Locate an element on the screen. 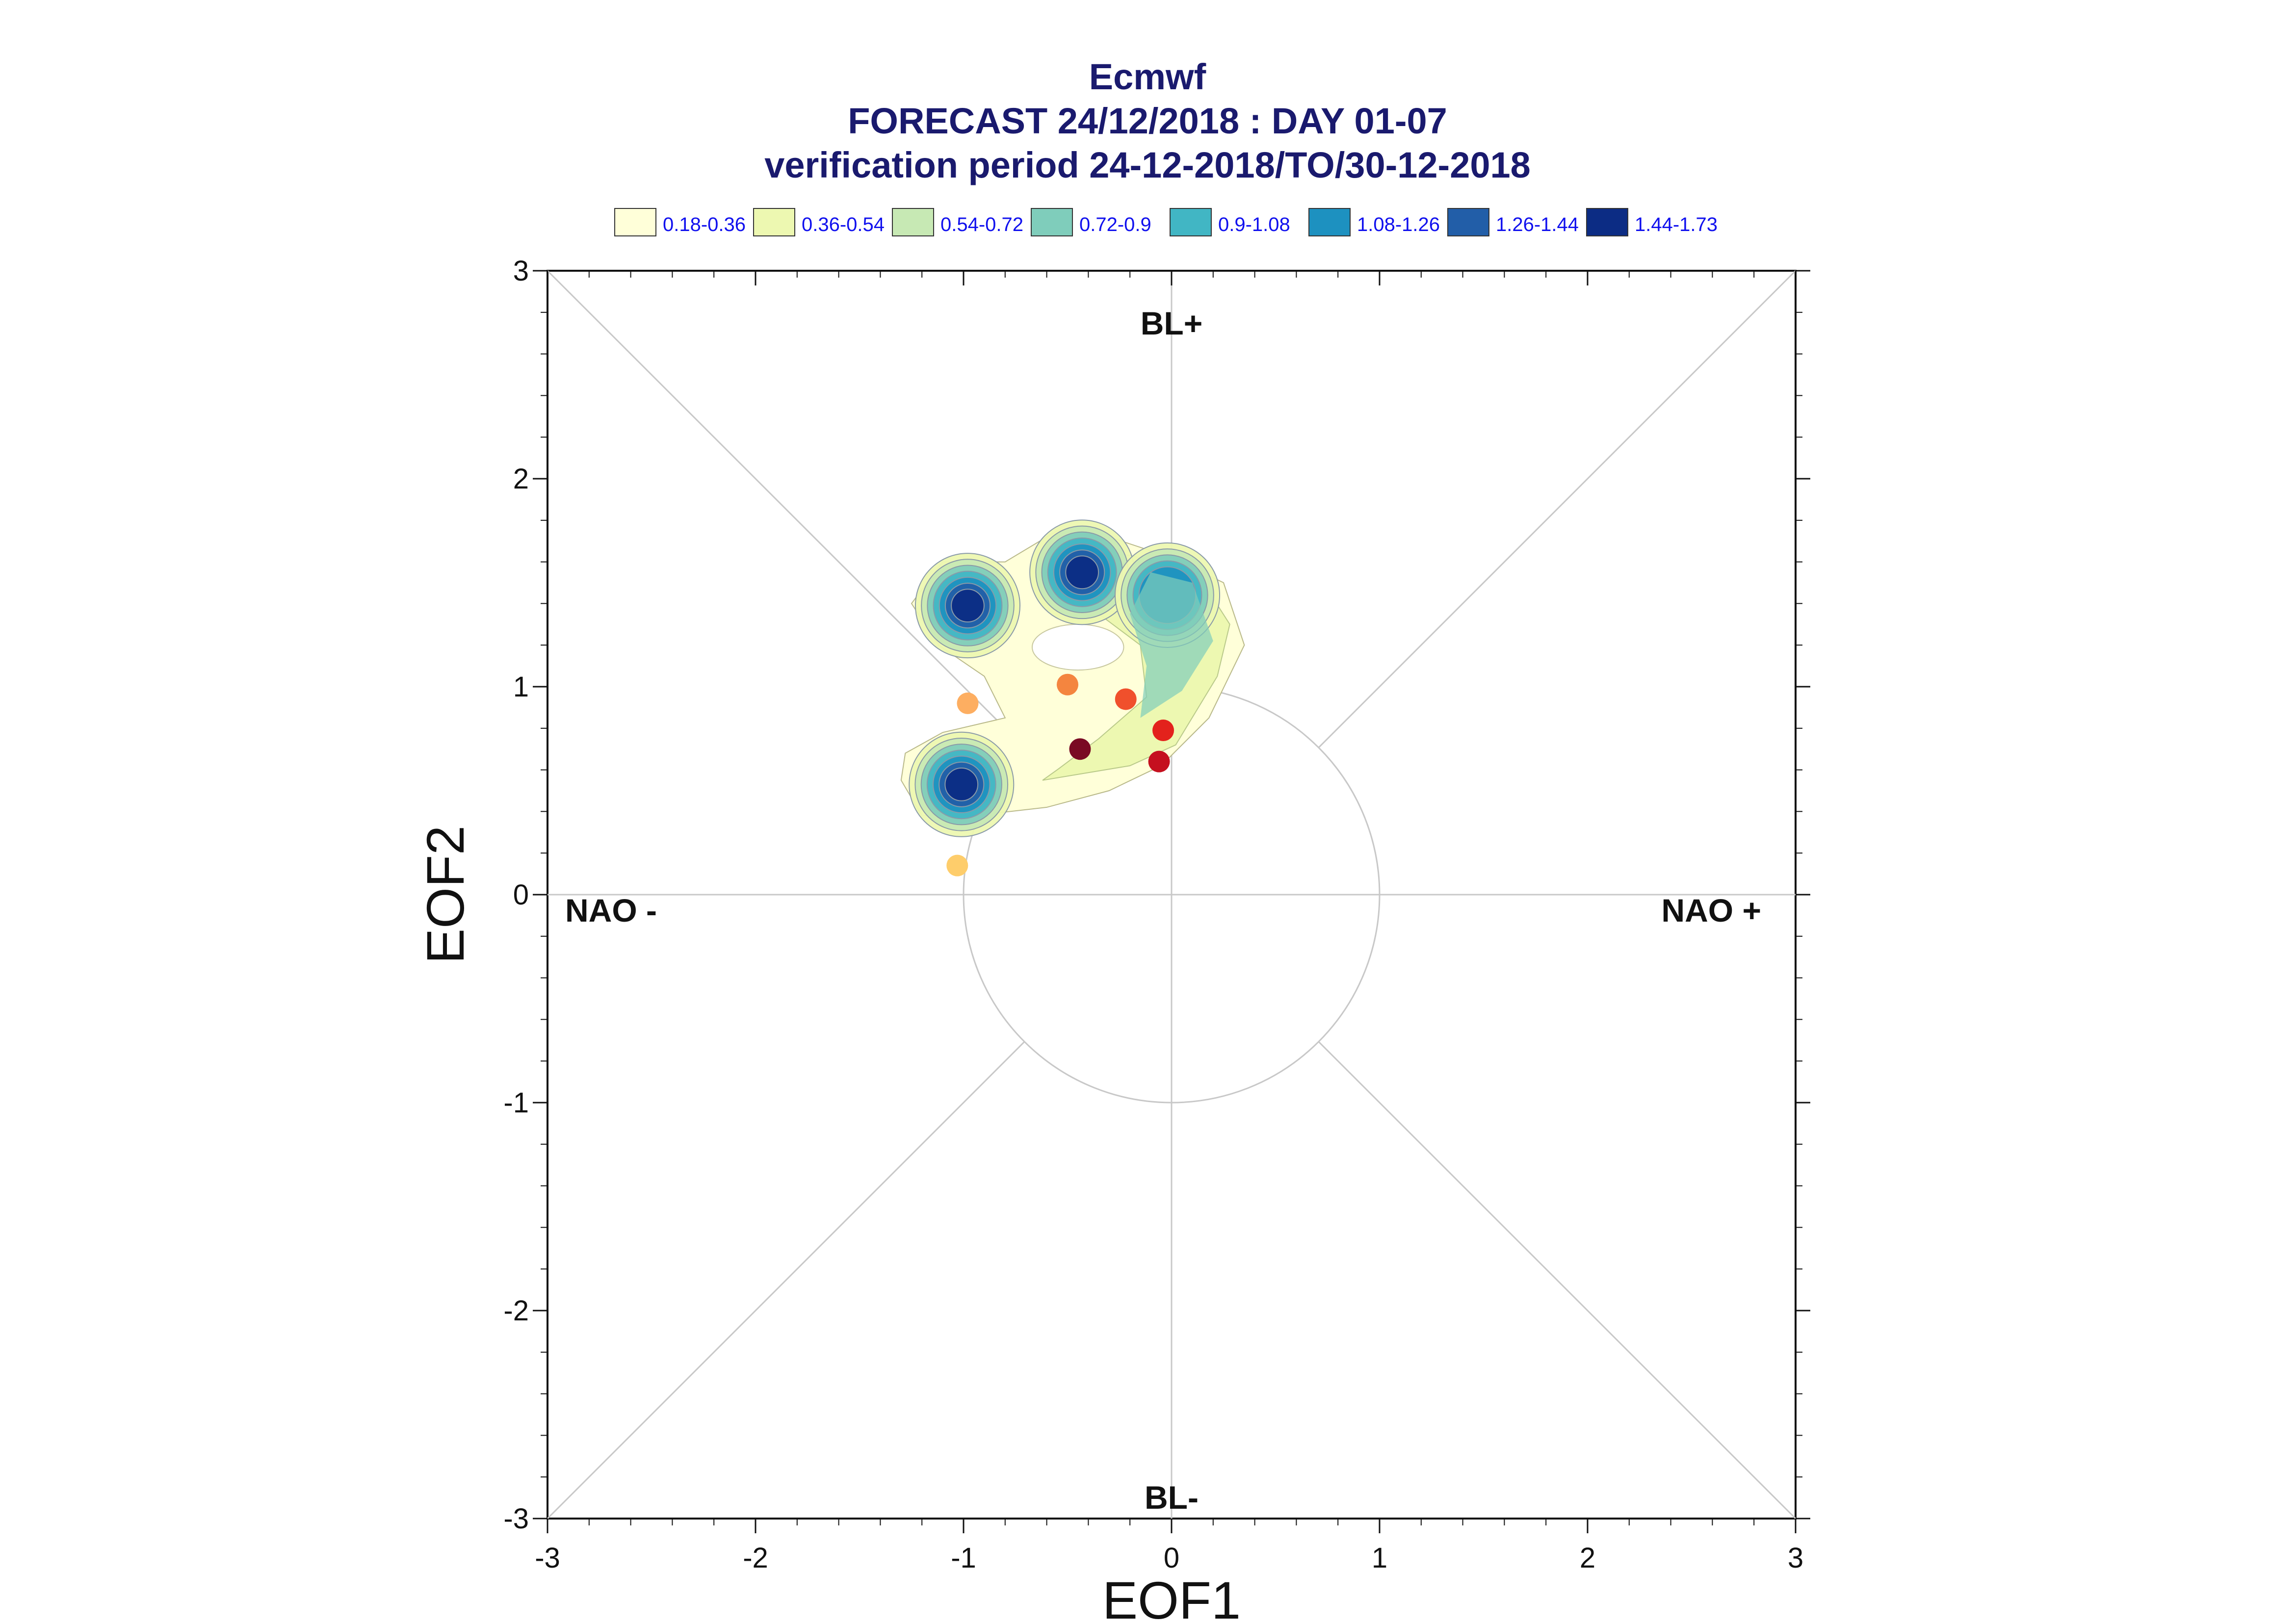  legend-label: 0.36-0.54 is located at coordinates (844, 224).